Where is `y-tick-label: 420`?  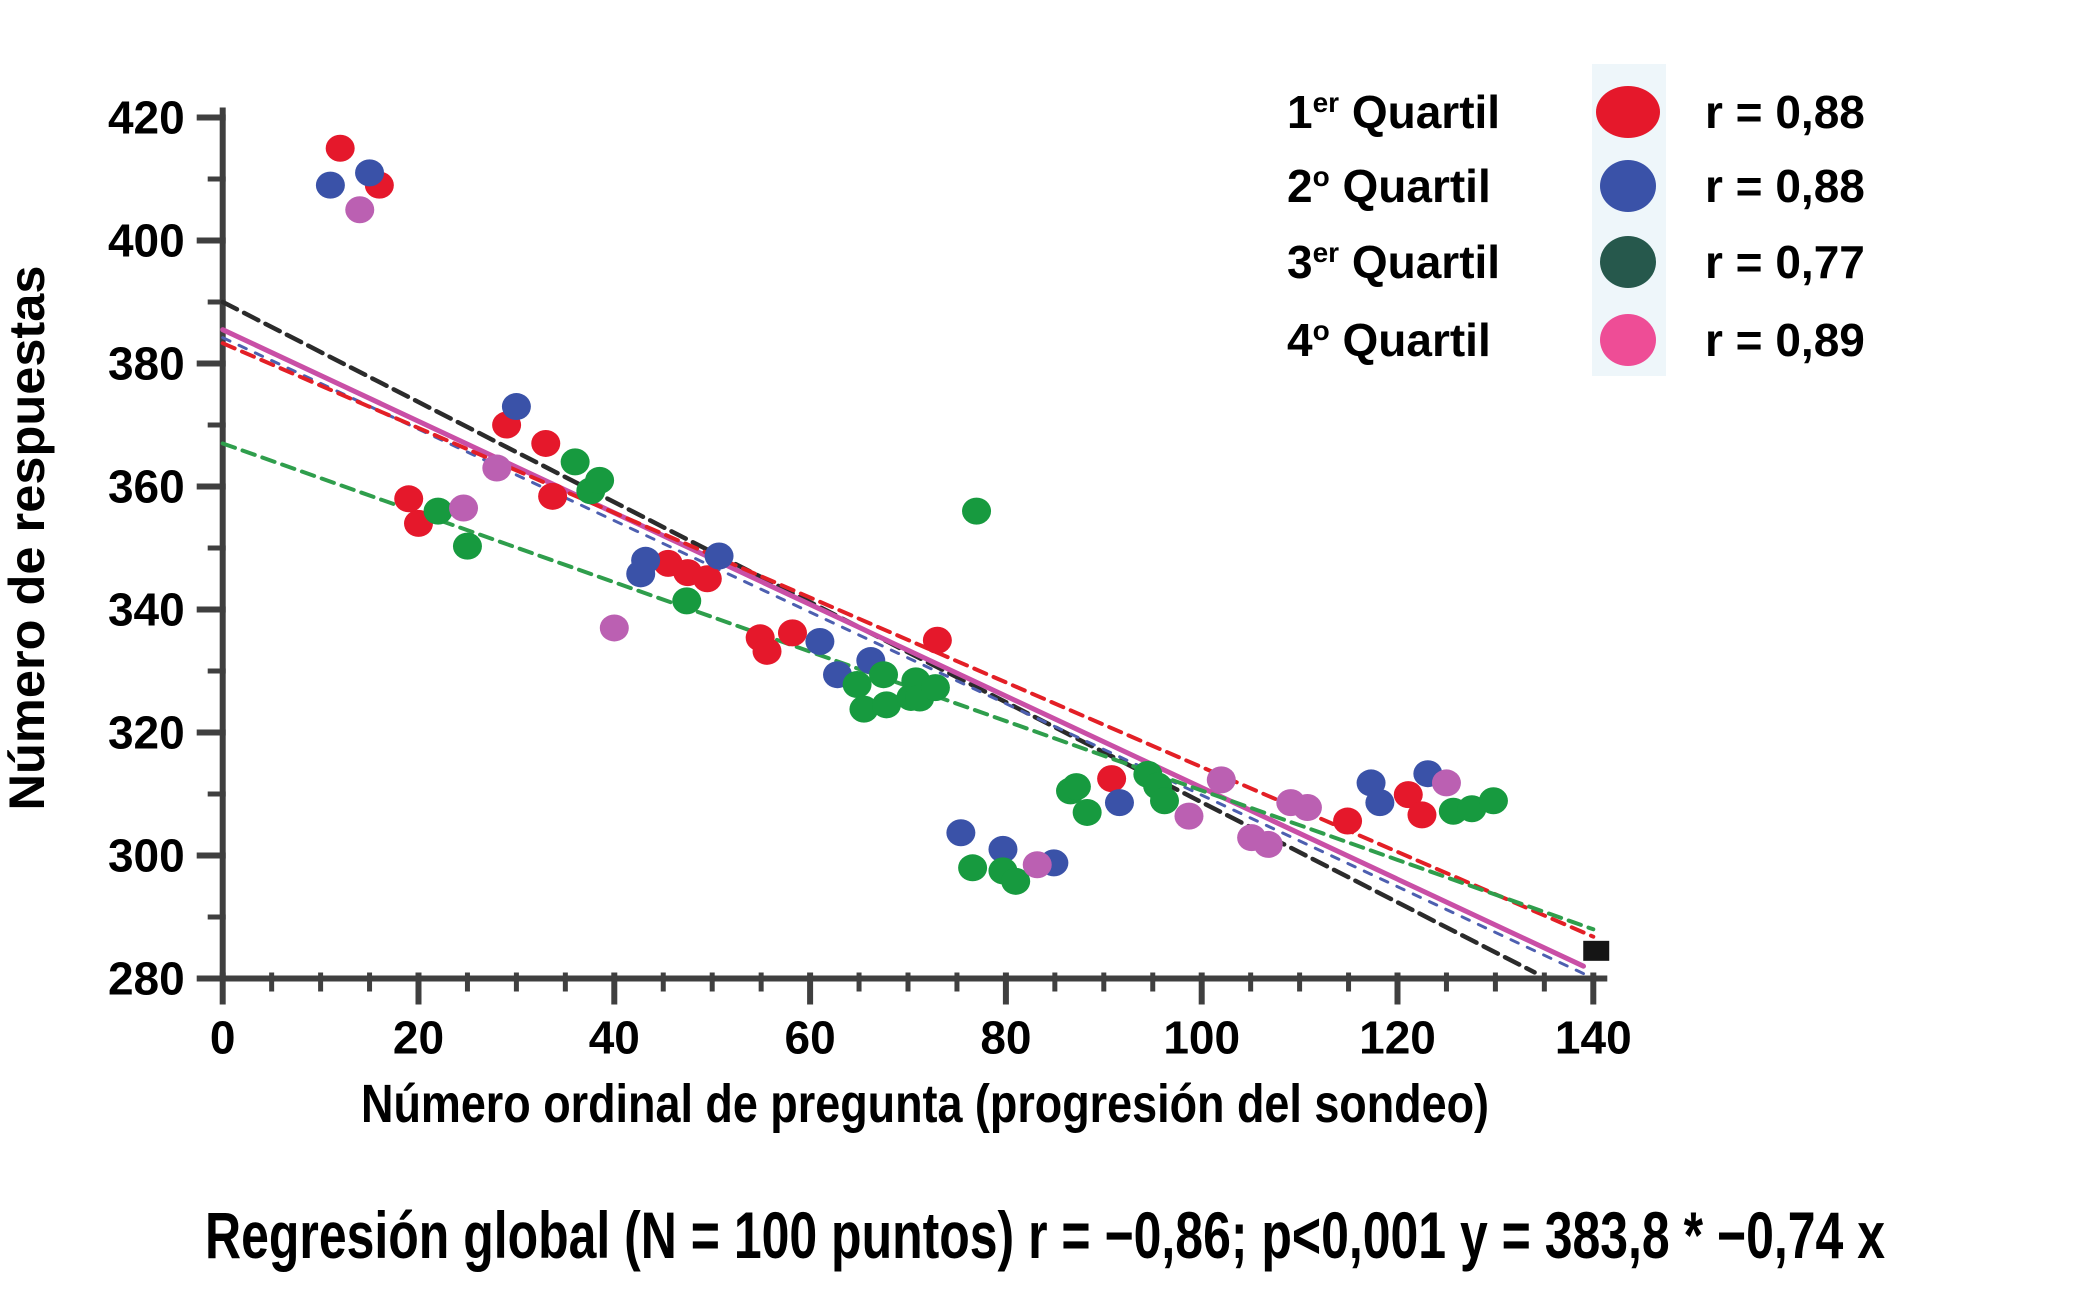 y-tick-label: 420 is located at coordinates (146, 118).